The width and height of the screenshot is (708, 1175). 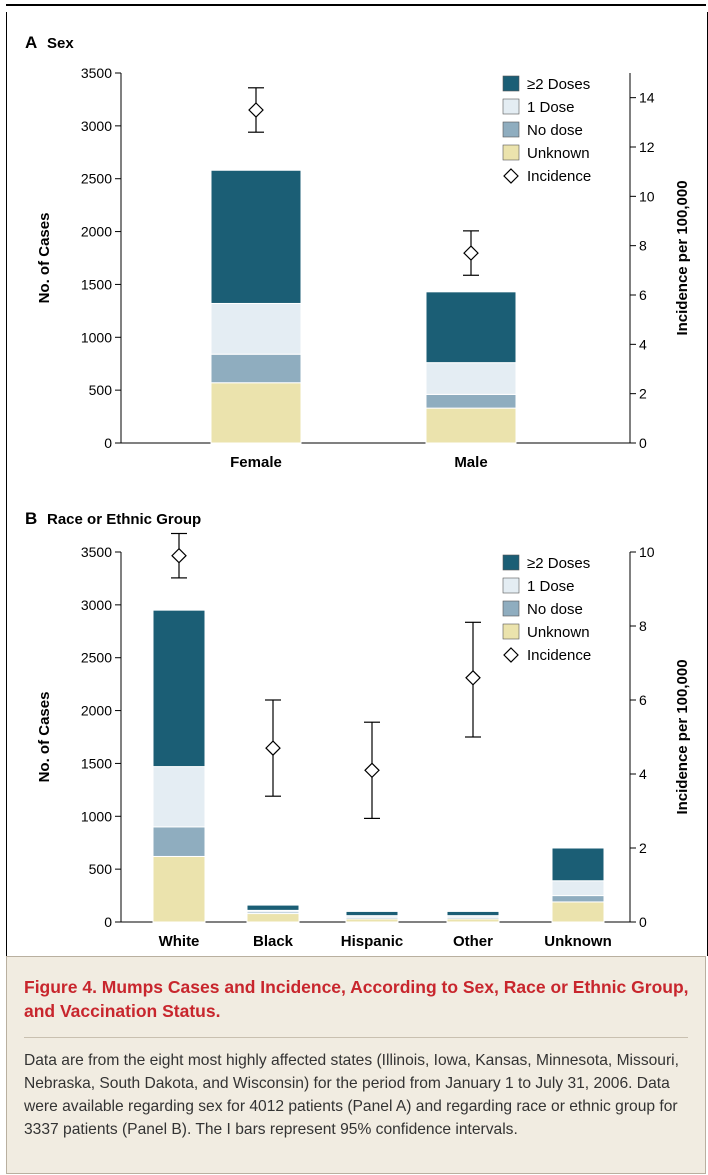 I want to click on panel-b-bar-black-ge2-doses, so click(x=273, y=907).